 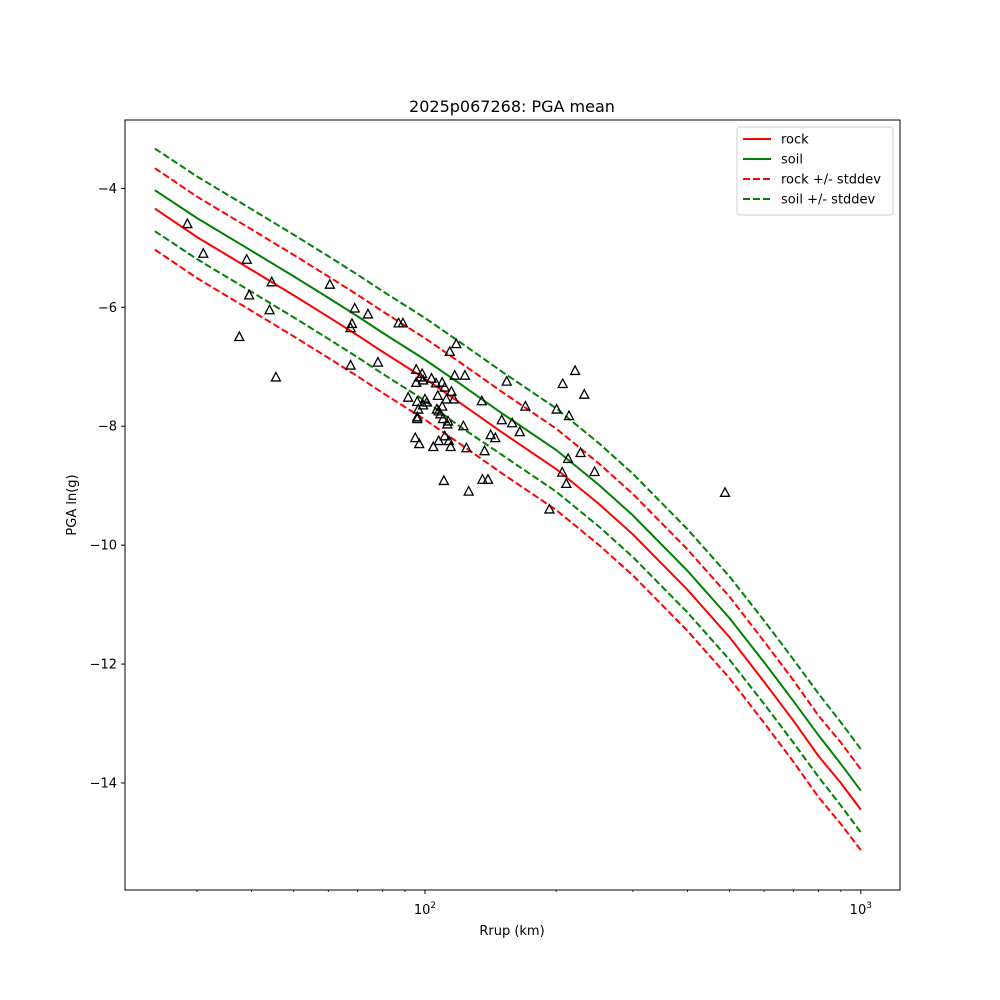 What do you see at coordinates (107, 486) in the screenshot?
I see `y-axis: −4 −6 −8 −10 −12 −14` at bounding box center [107, 486].